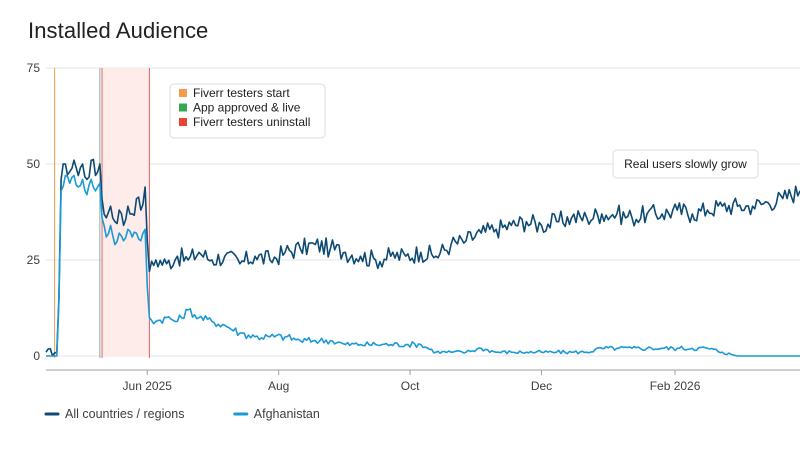 Image resolution: width=800 pixels, height=450 pixels. I want to click on highlight-band-rect, so click(126, 212).